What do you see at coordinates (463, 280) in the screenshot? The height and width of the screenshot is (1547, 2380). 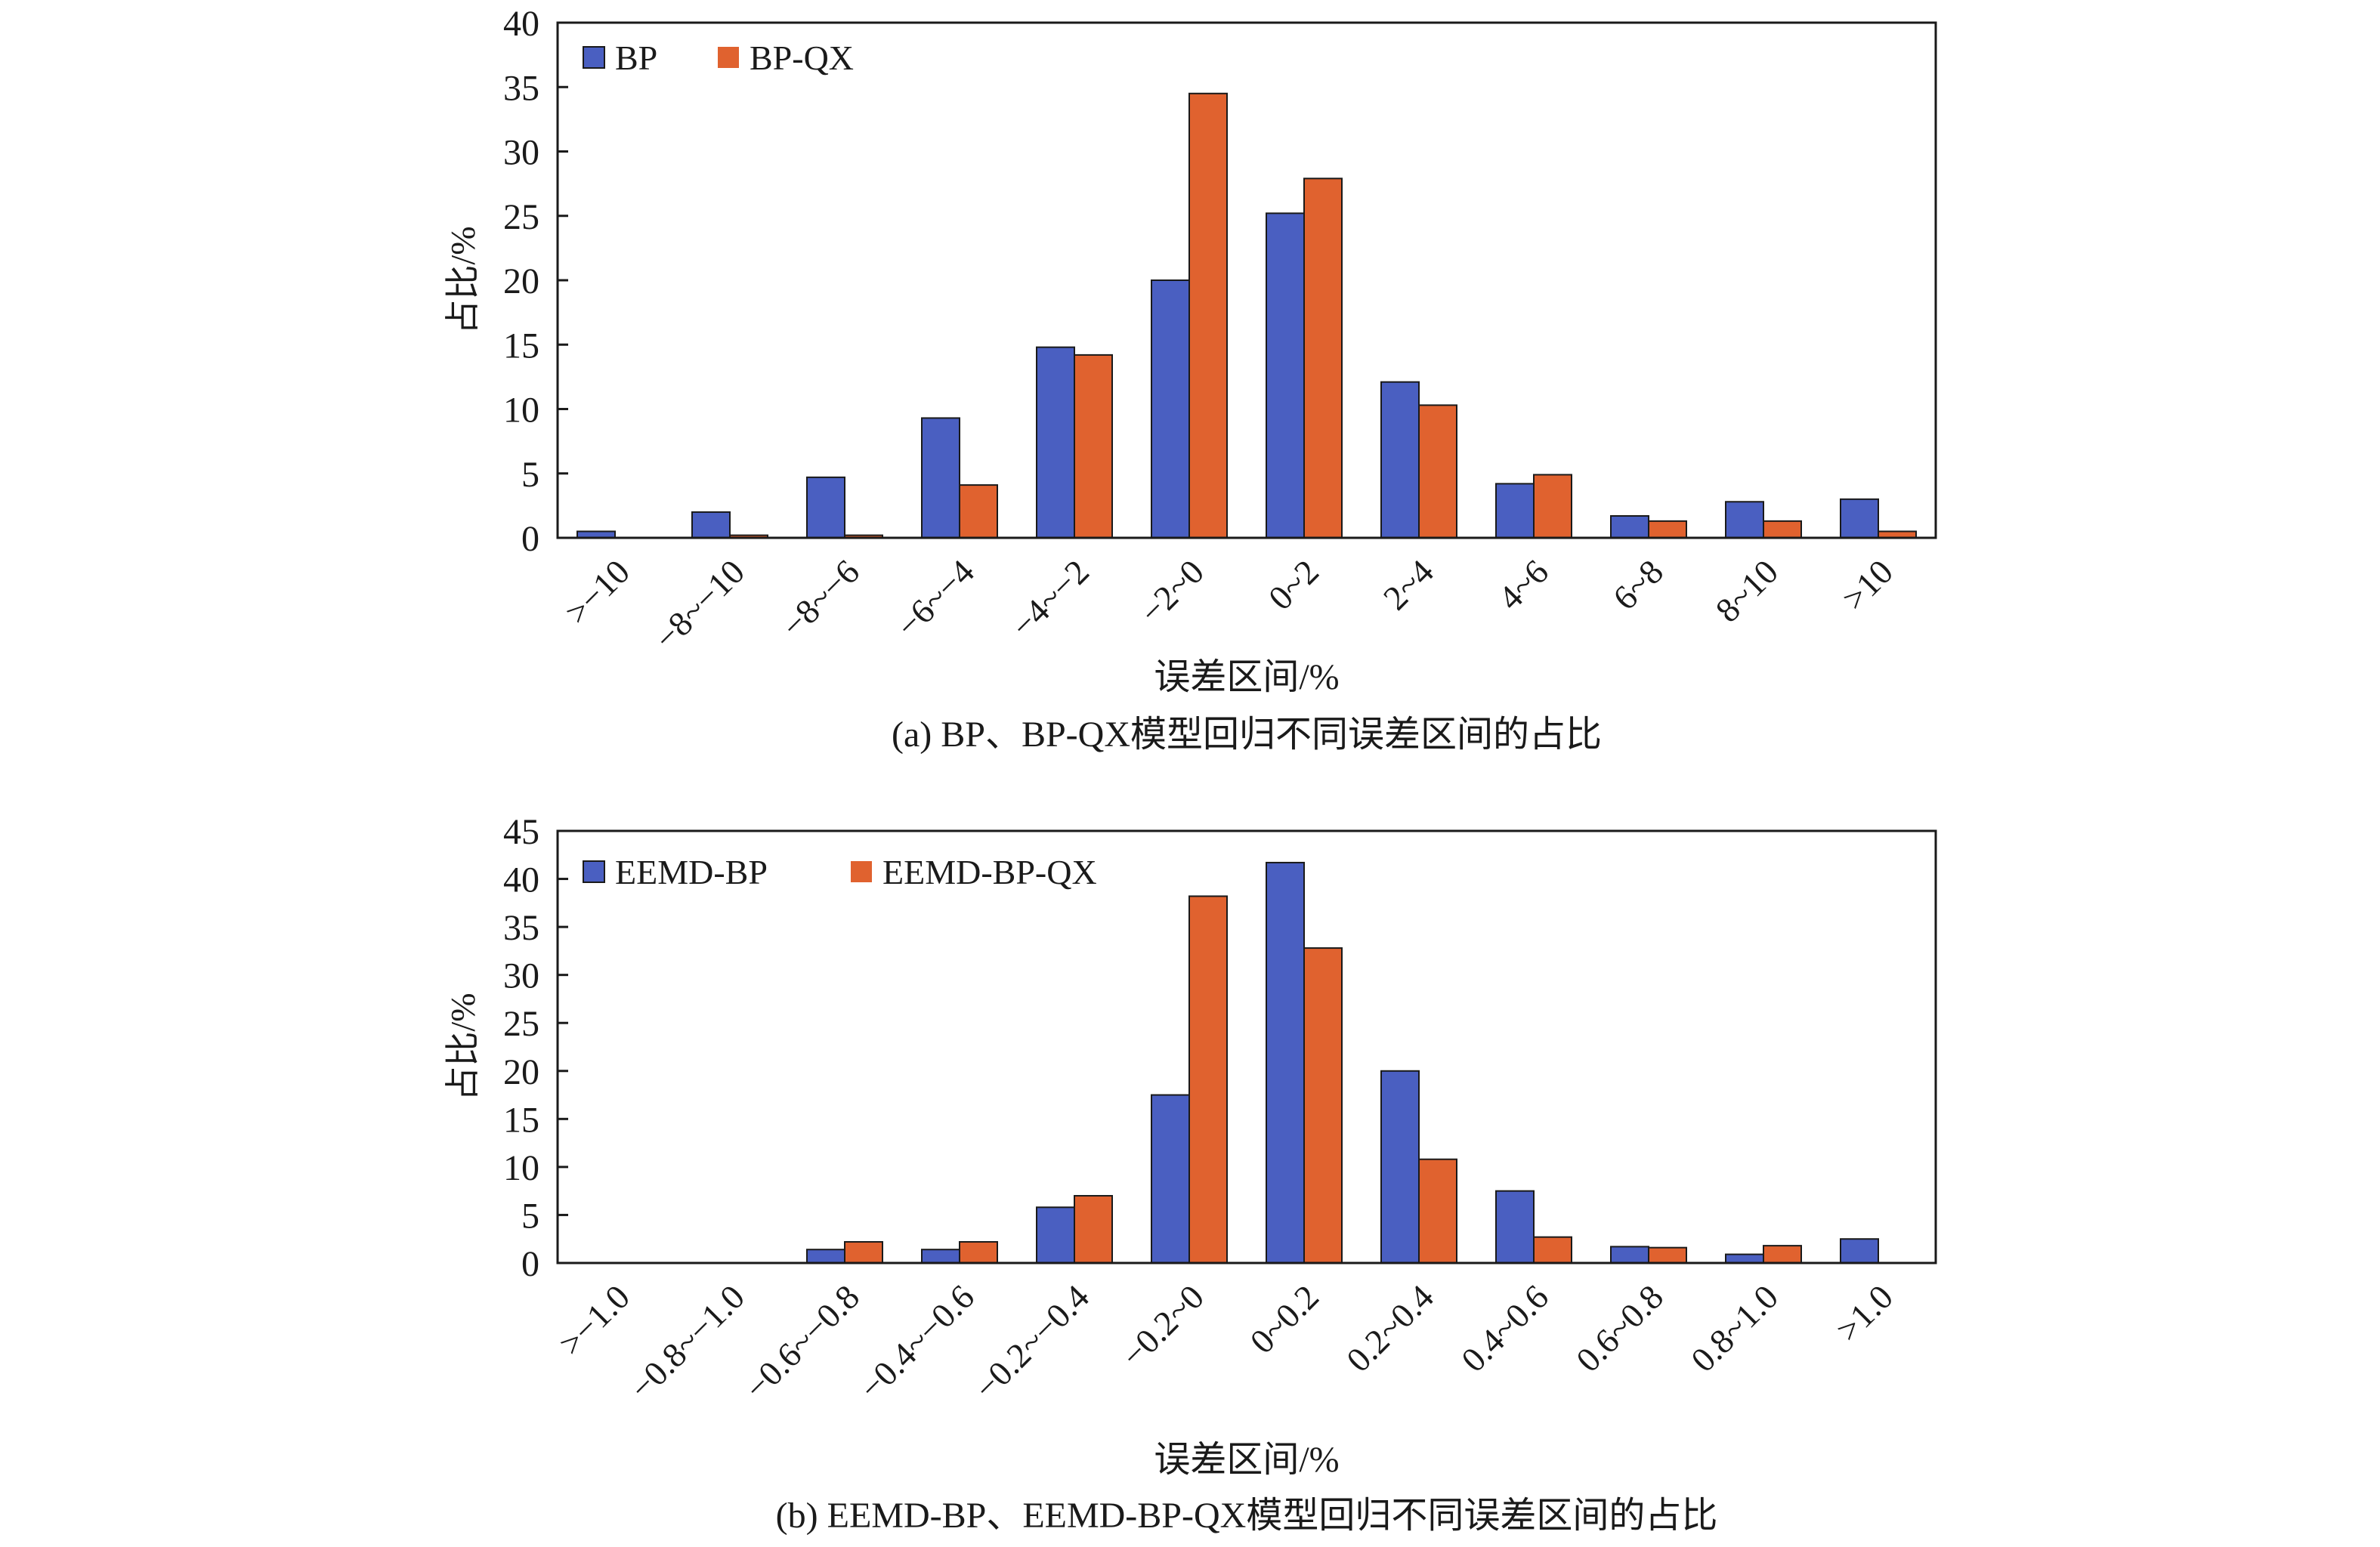 I see `y-axis-label-a: 占比/%` at bounding box center [463, 280].